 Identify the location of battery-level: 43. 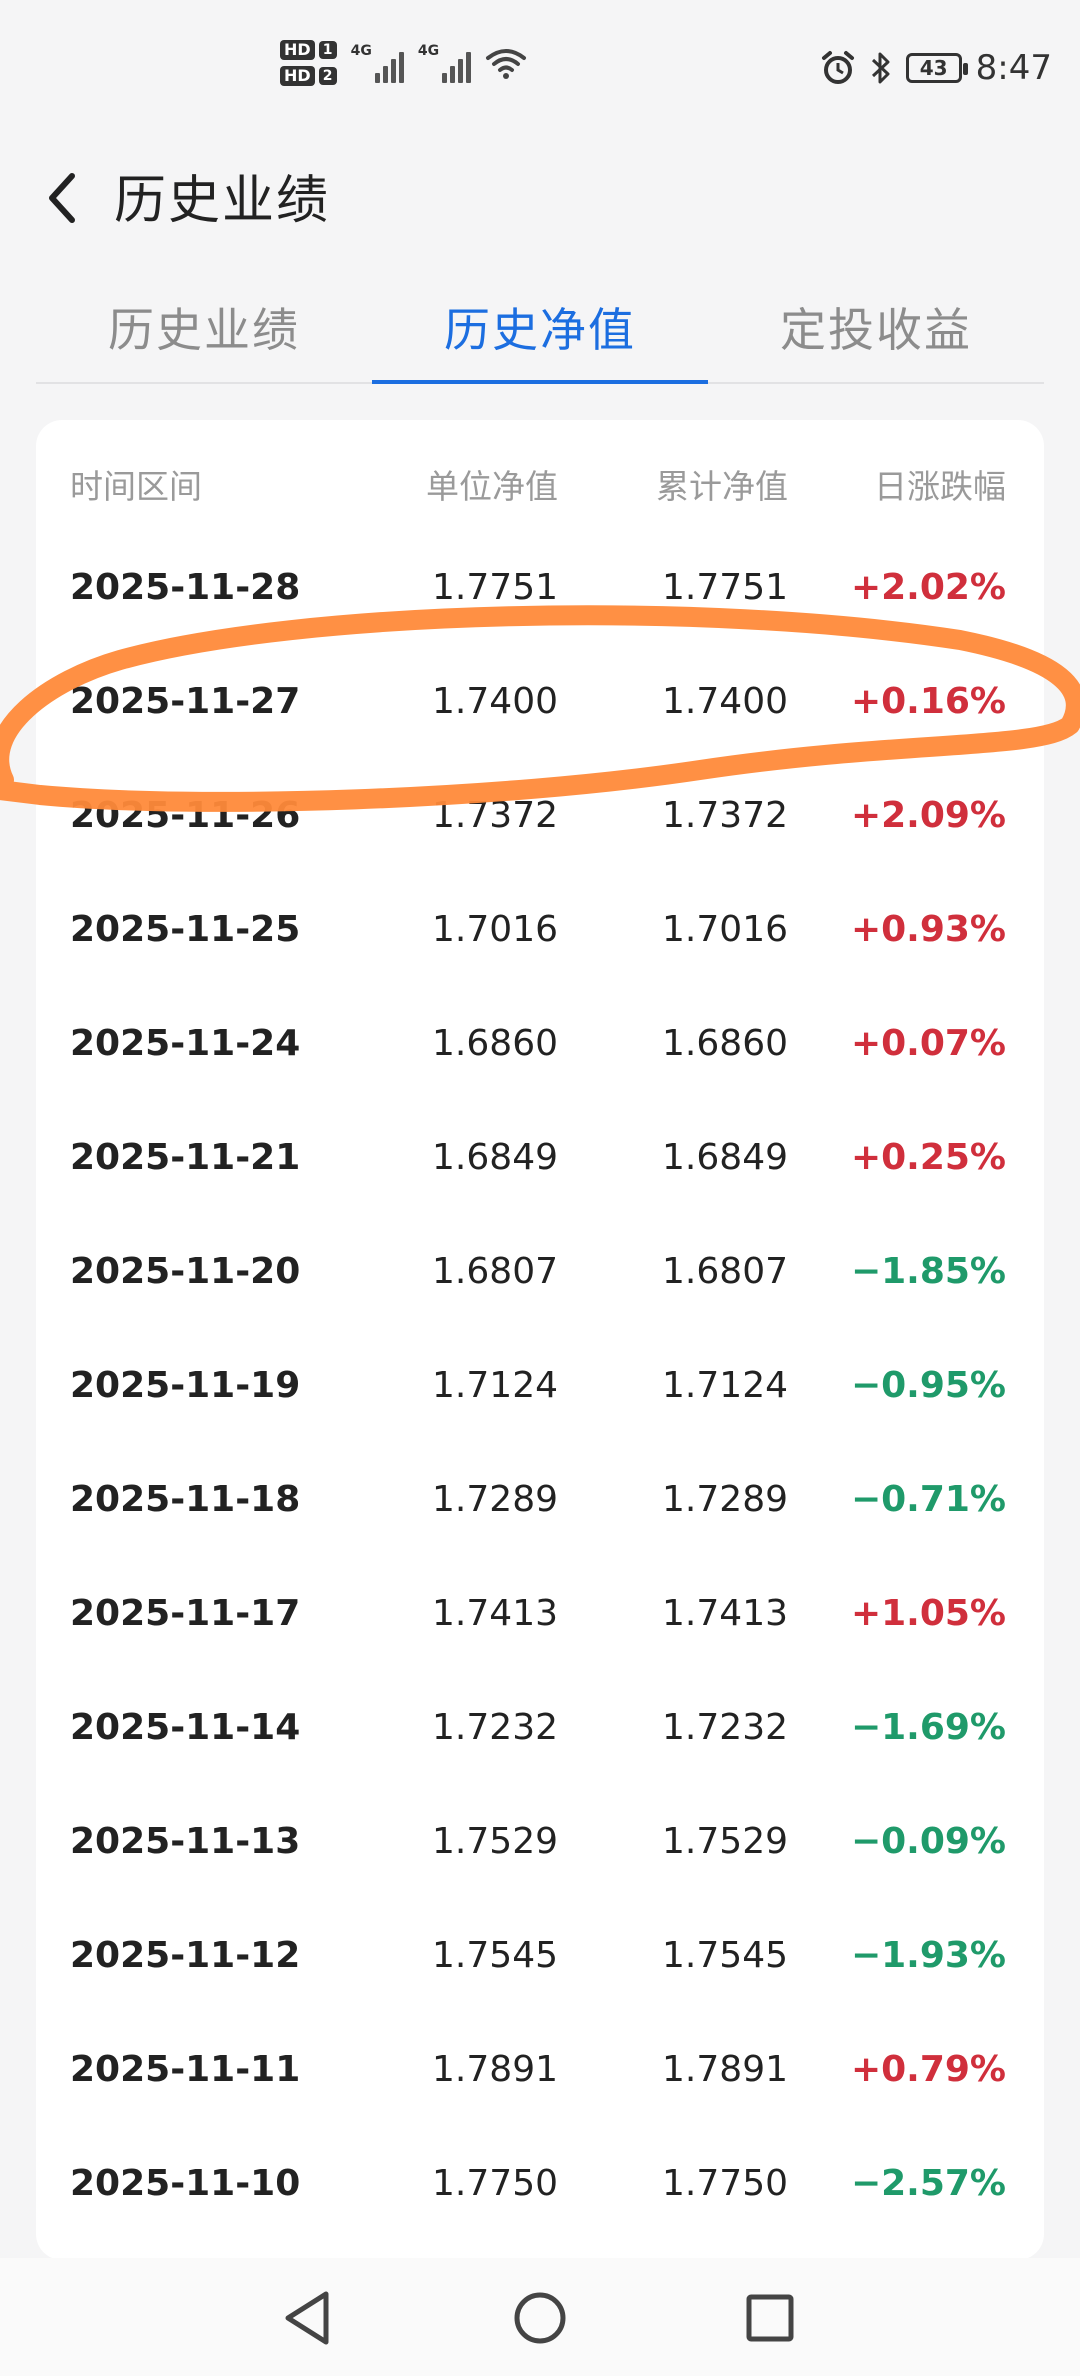
(933, 68).